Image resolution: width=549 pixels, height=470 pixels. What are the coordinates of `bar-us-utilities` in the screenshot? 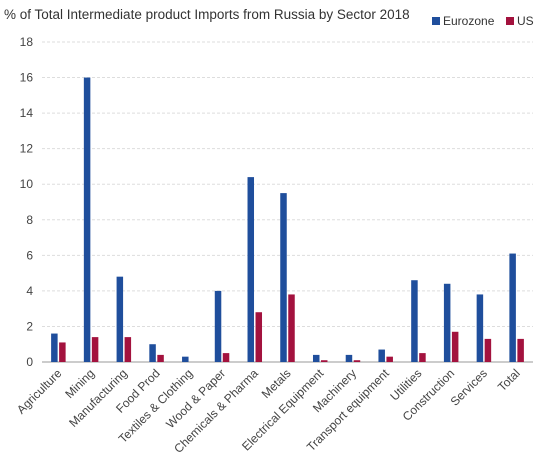 It's located at (422, 357).